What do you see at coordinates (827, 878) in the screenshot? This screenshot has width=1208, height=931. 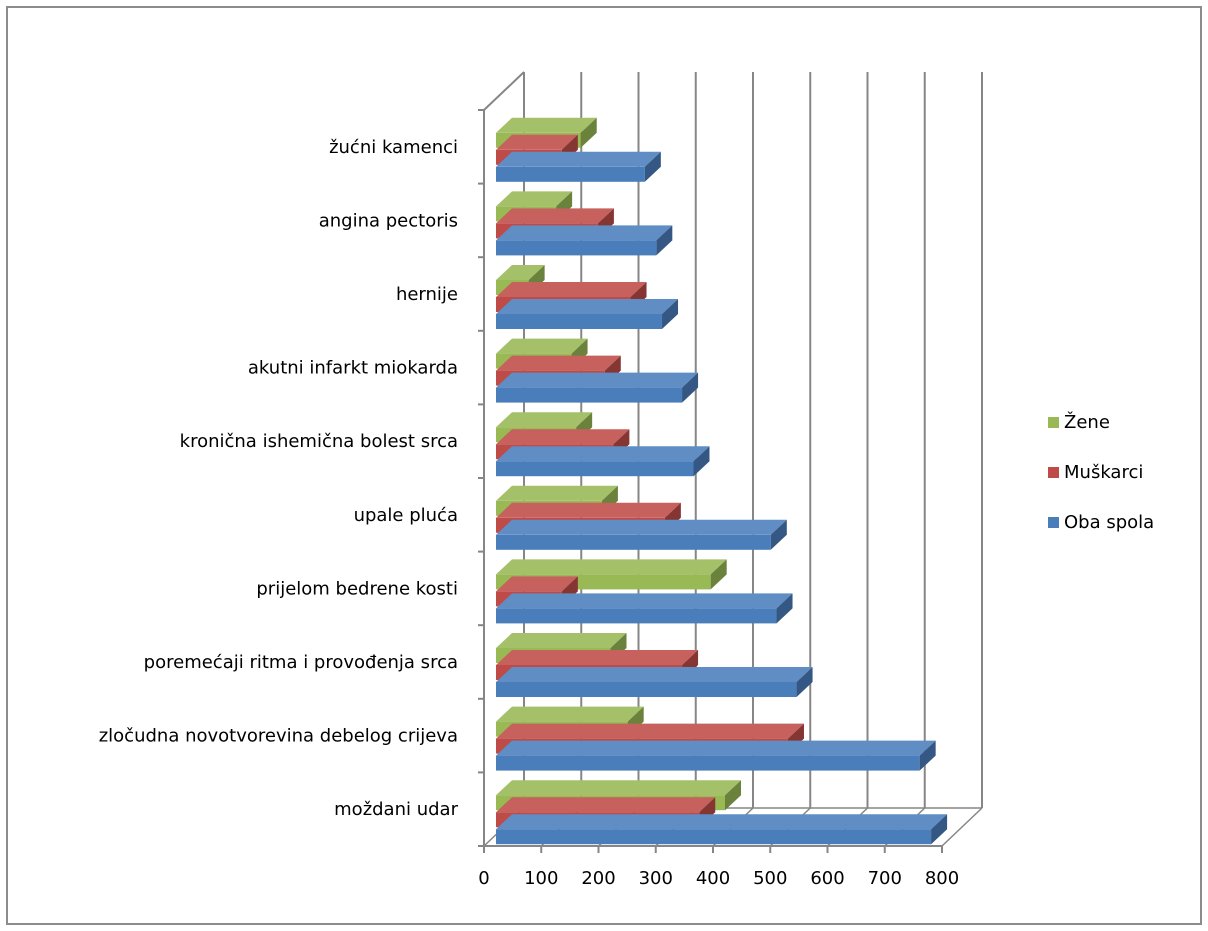 I see `x-tick-label-600: 600` at bounding box center [827, 878].